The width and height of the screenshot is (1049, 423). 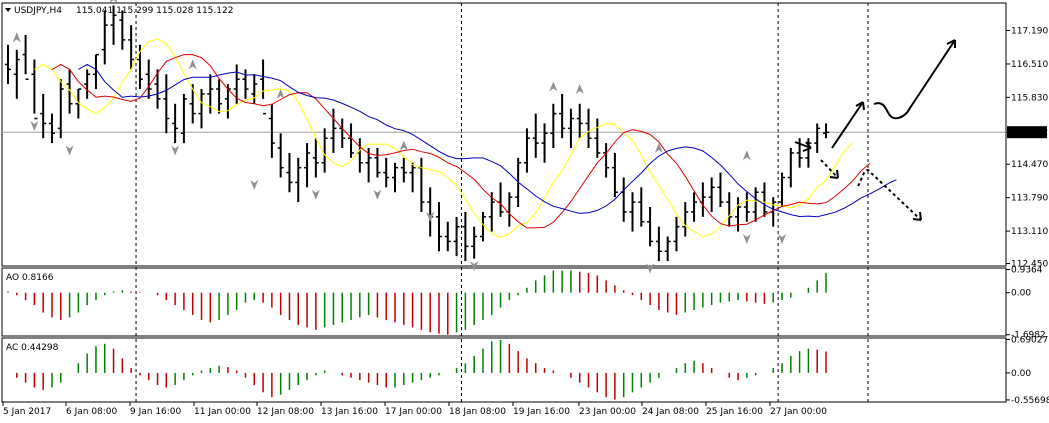 What do you see at coordinates (1029, 165) in the screenshot?
I see `y-tick-label: 114.470` at bounding box center [1029, 165].